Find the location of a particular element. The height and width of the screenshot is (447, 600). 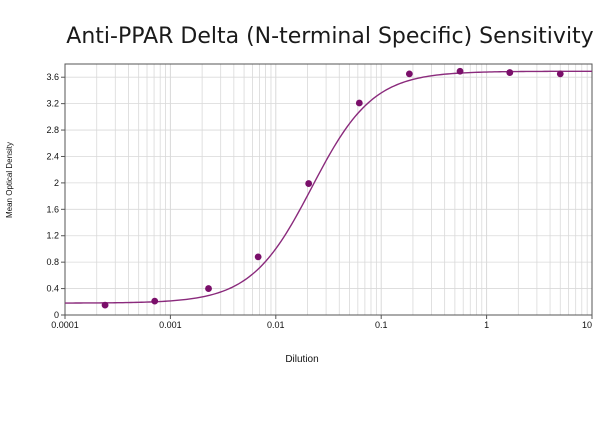

y-tick-label: 0.4 is located at coordinates (52, 289).